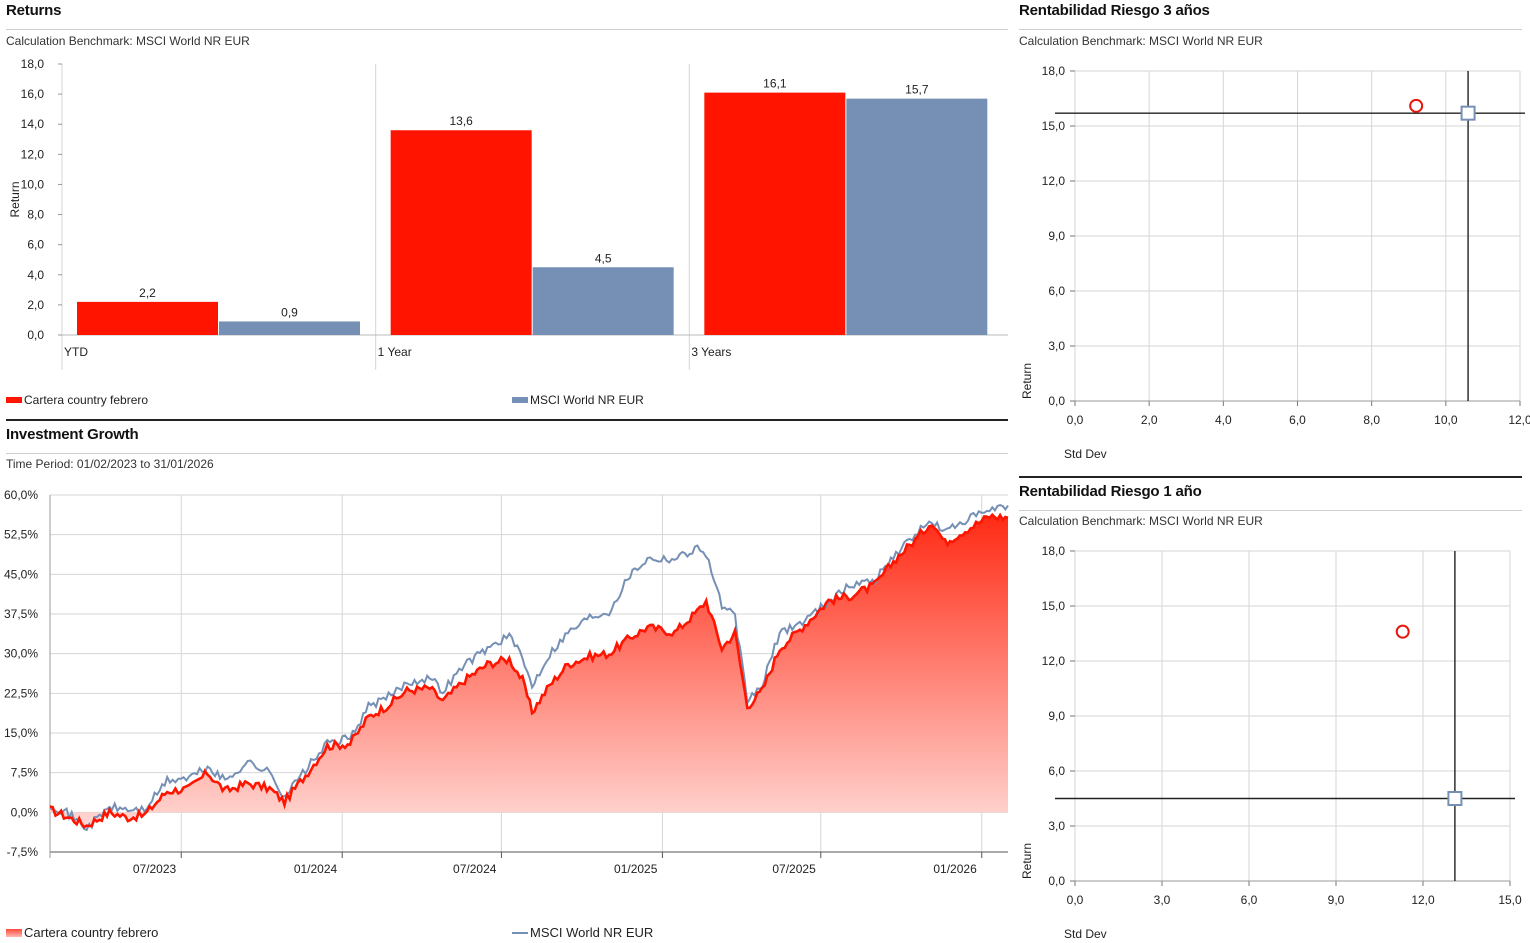 The height and width of the screenshot is (943, 1530). I want to click on y-tick-label: 2,0, so click(35, 305).